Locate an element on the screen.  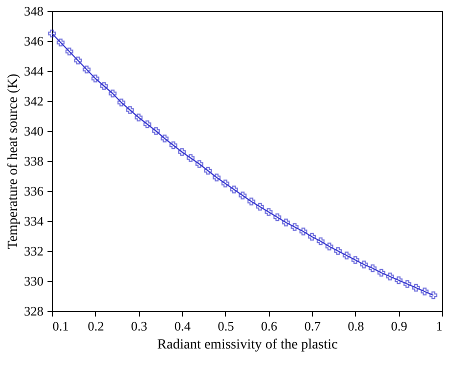
x-tick-label: 0.8 is located at coordinates (356, 326).